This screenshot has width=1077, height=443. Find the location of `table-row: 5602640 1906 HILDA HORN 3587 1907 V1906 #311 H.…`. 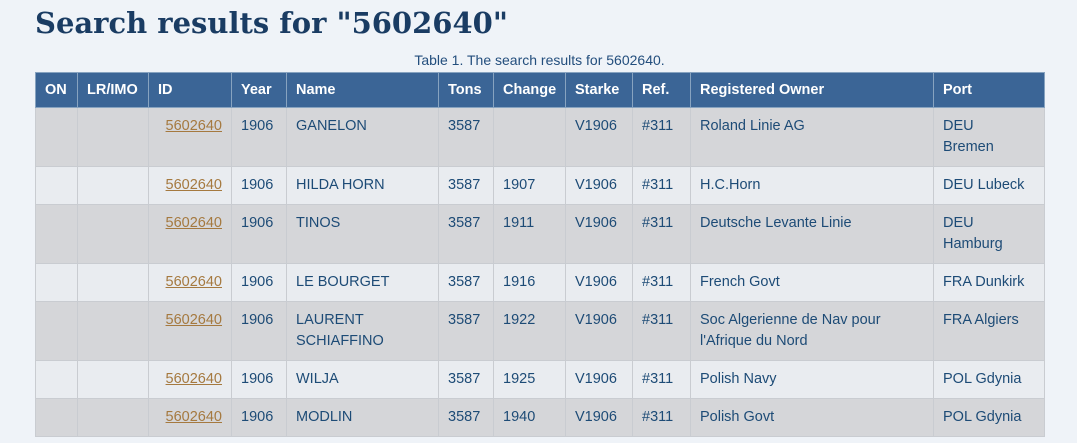

table-row: 5602640 1906 HILDA HORN 3587 1907 V1906 #311 H.… is located at coordinates (540, 185).